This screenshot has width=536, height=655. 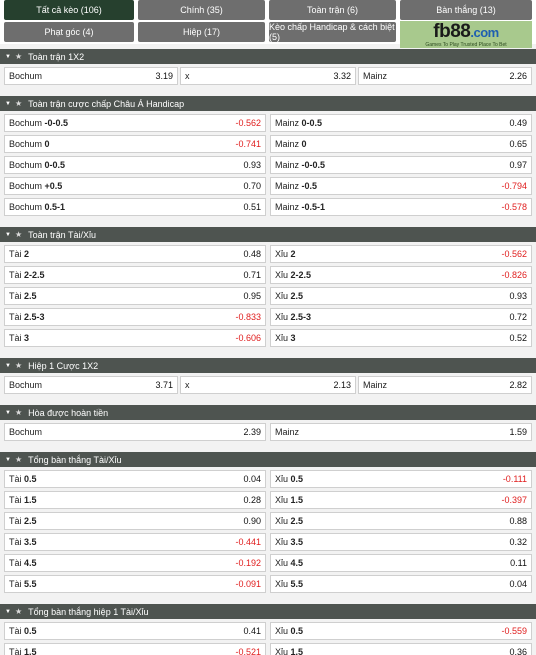 I want to click on odds-cell: Bochum 0.5-1 0.51, so click(x=135, y=207).